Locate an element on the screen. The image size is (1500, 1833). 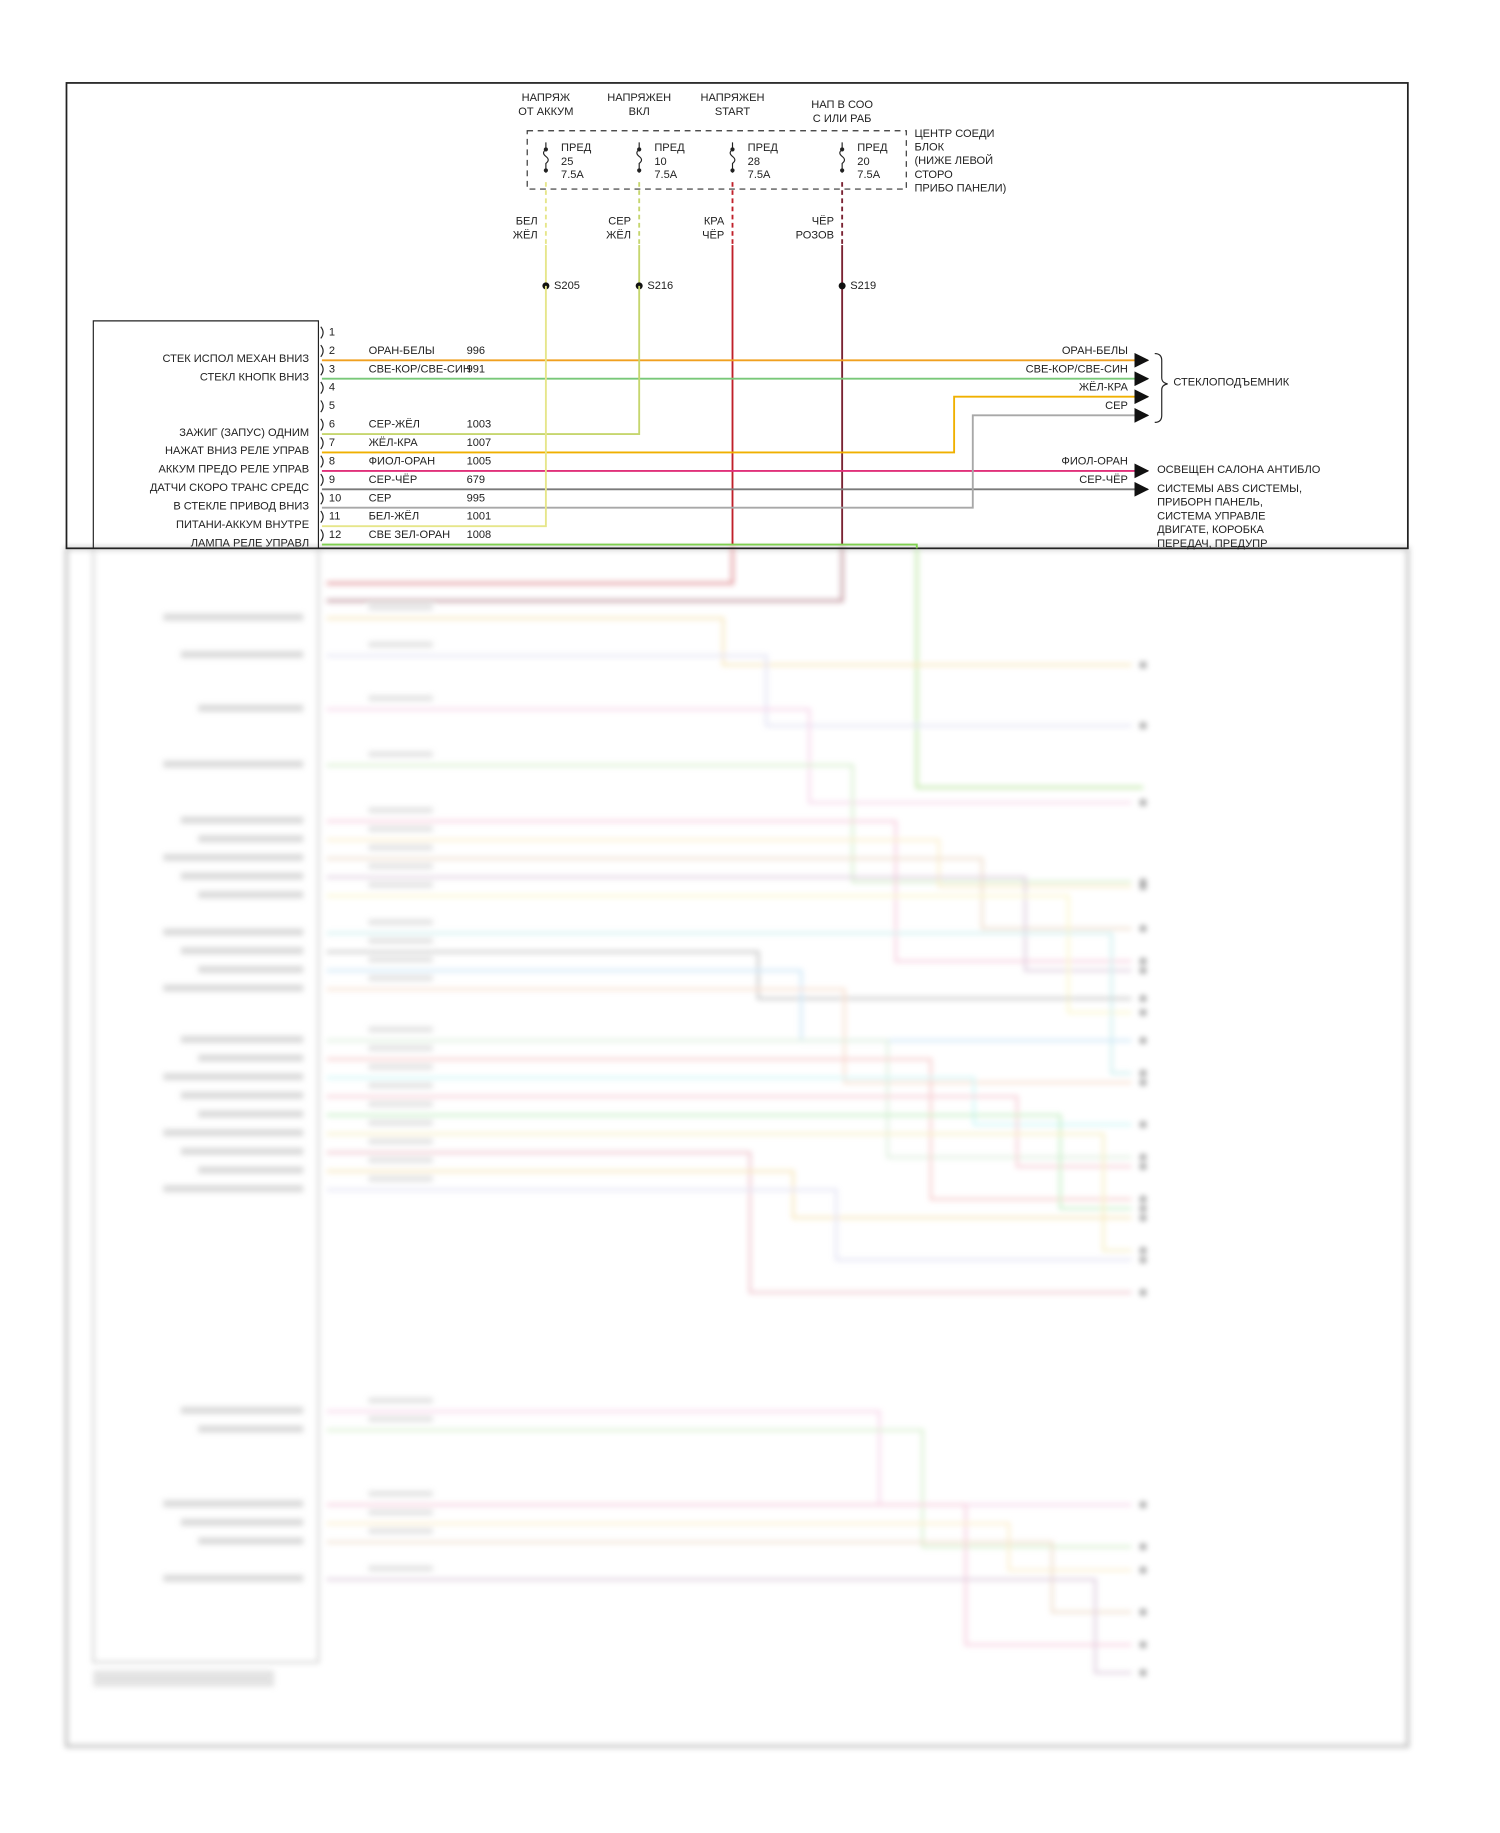
wire-label: СЕР-ЧЁР is located at coordinates (393, 480).